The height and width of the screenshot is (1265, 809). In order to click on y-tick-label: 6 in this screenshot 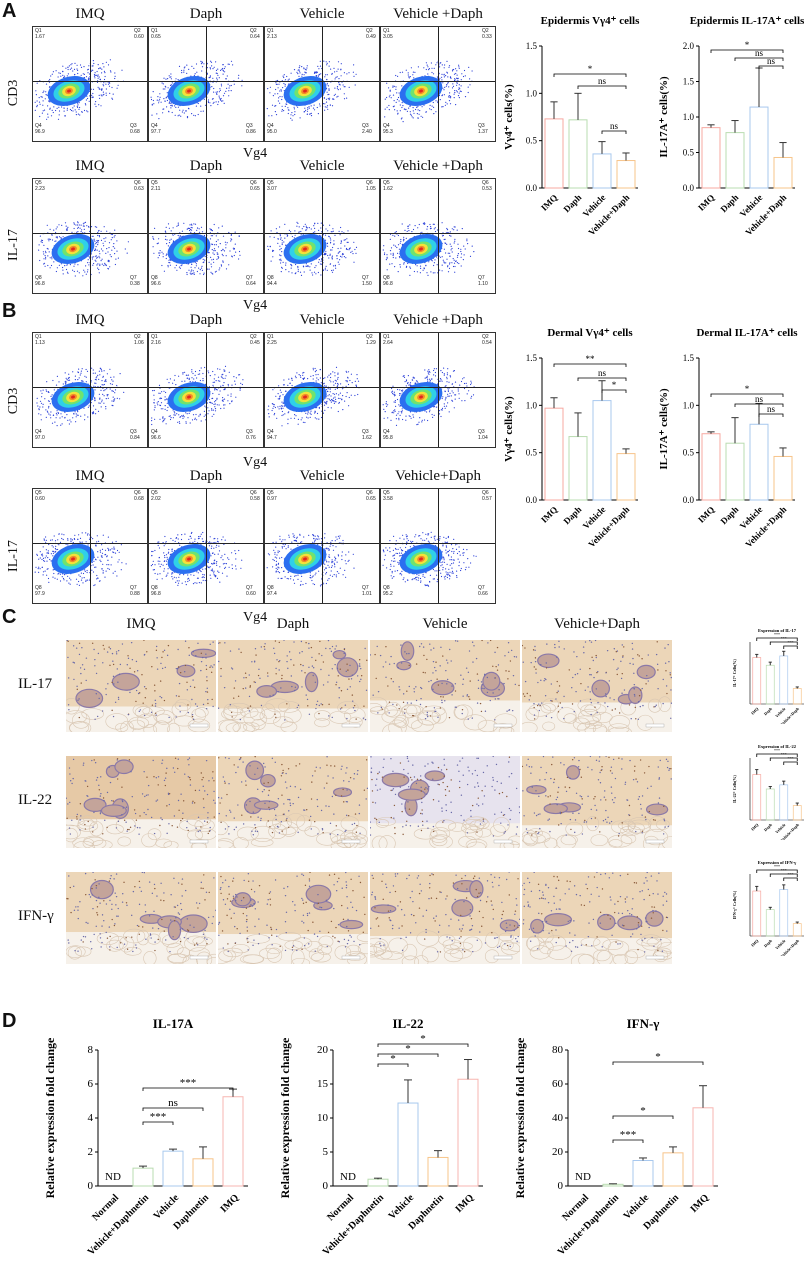, I will do `click(91, 1084)`.